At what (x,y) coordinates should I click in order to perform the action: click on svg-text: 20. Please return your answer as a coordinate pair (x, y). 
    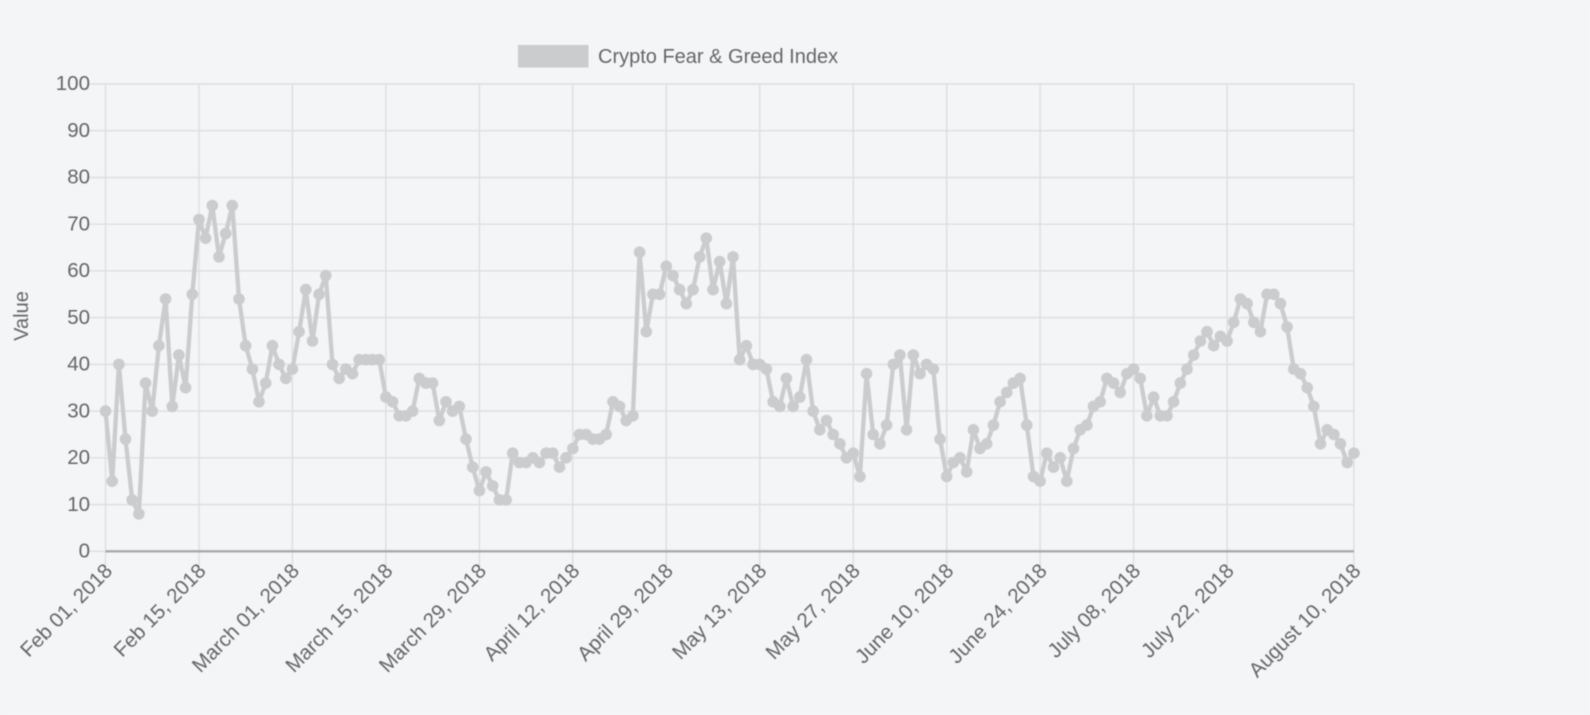
    Looking at the image, I should click on (78, 457).